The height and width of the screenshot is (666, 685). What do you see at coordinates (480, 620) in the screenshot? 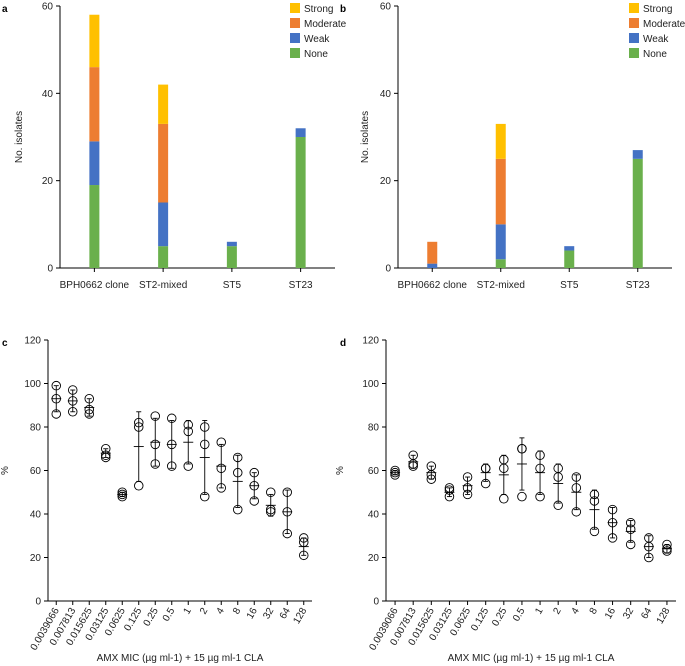
I see `x-tick-label-0-125: 0.125` at bounding box center [480, 620].